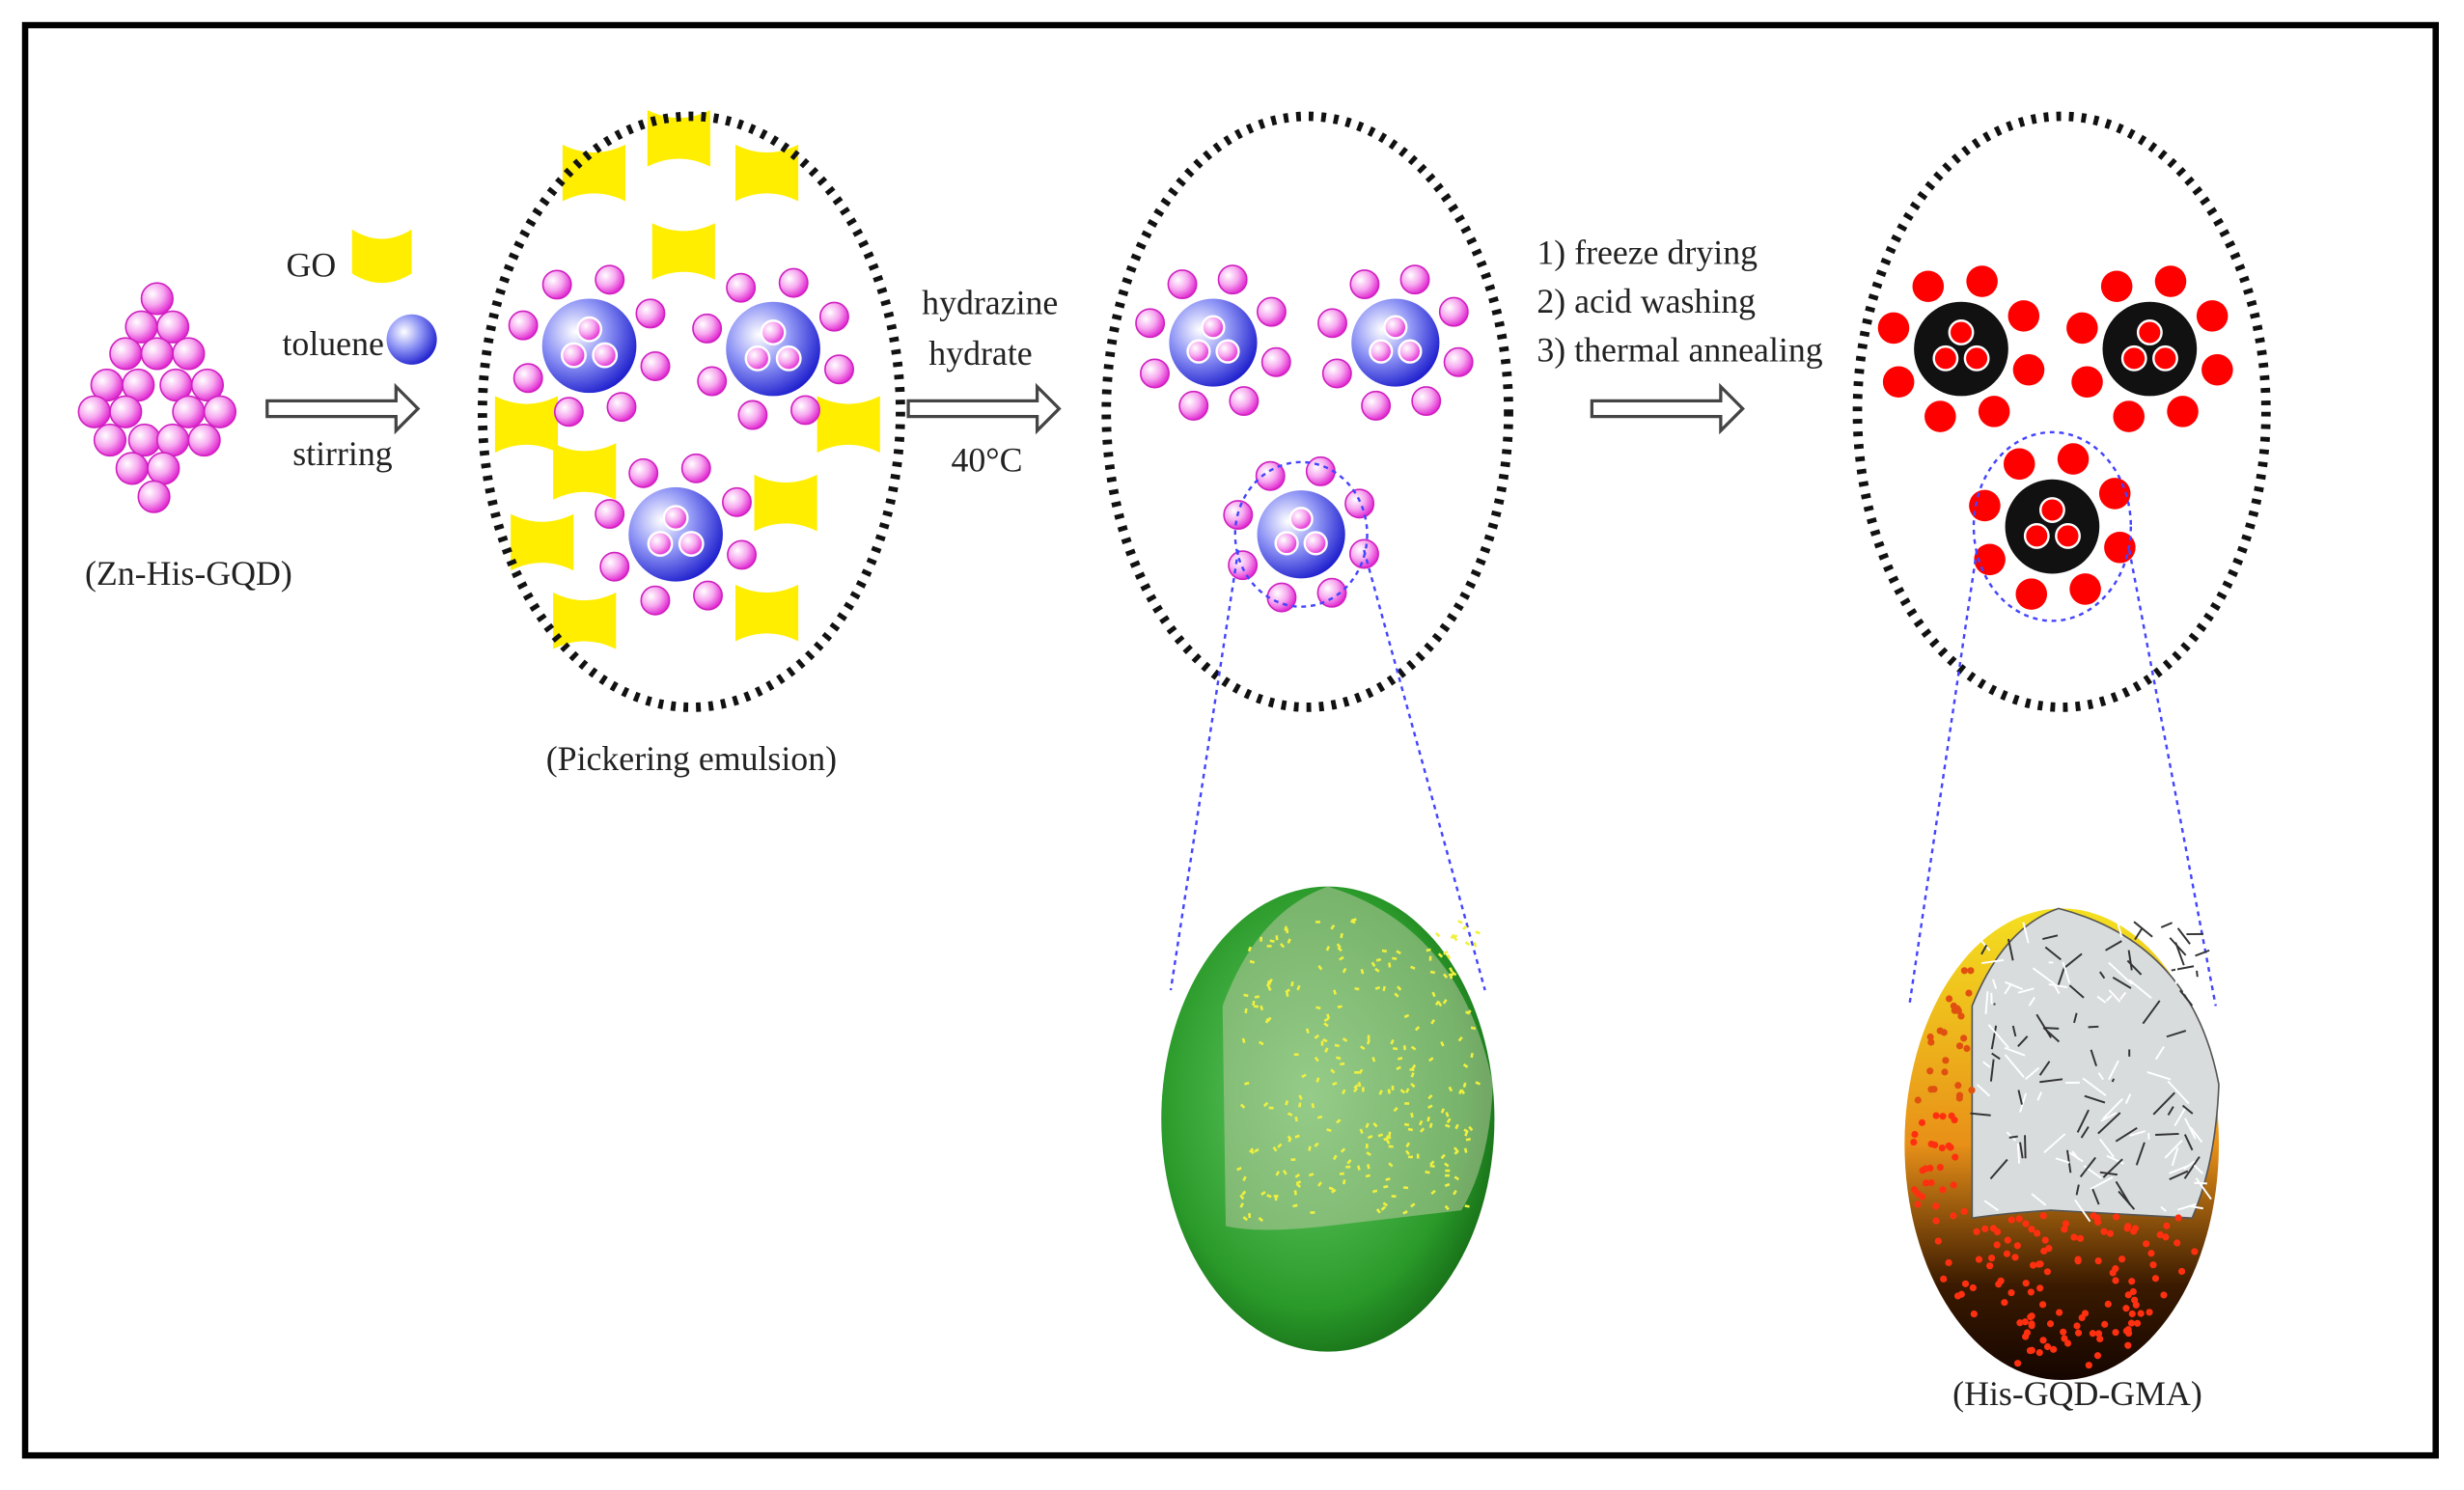 This screenshot has height=1490, width=2464. What do you see at coordinates (1646, 301) in the screenshot?
I see `step: 2) acid washing` at bounding box center [1646, 301].